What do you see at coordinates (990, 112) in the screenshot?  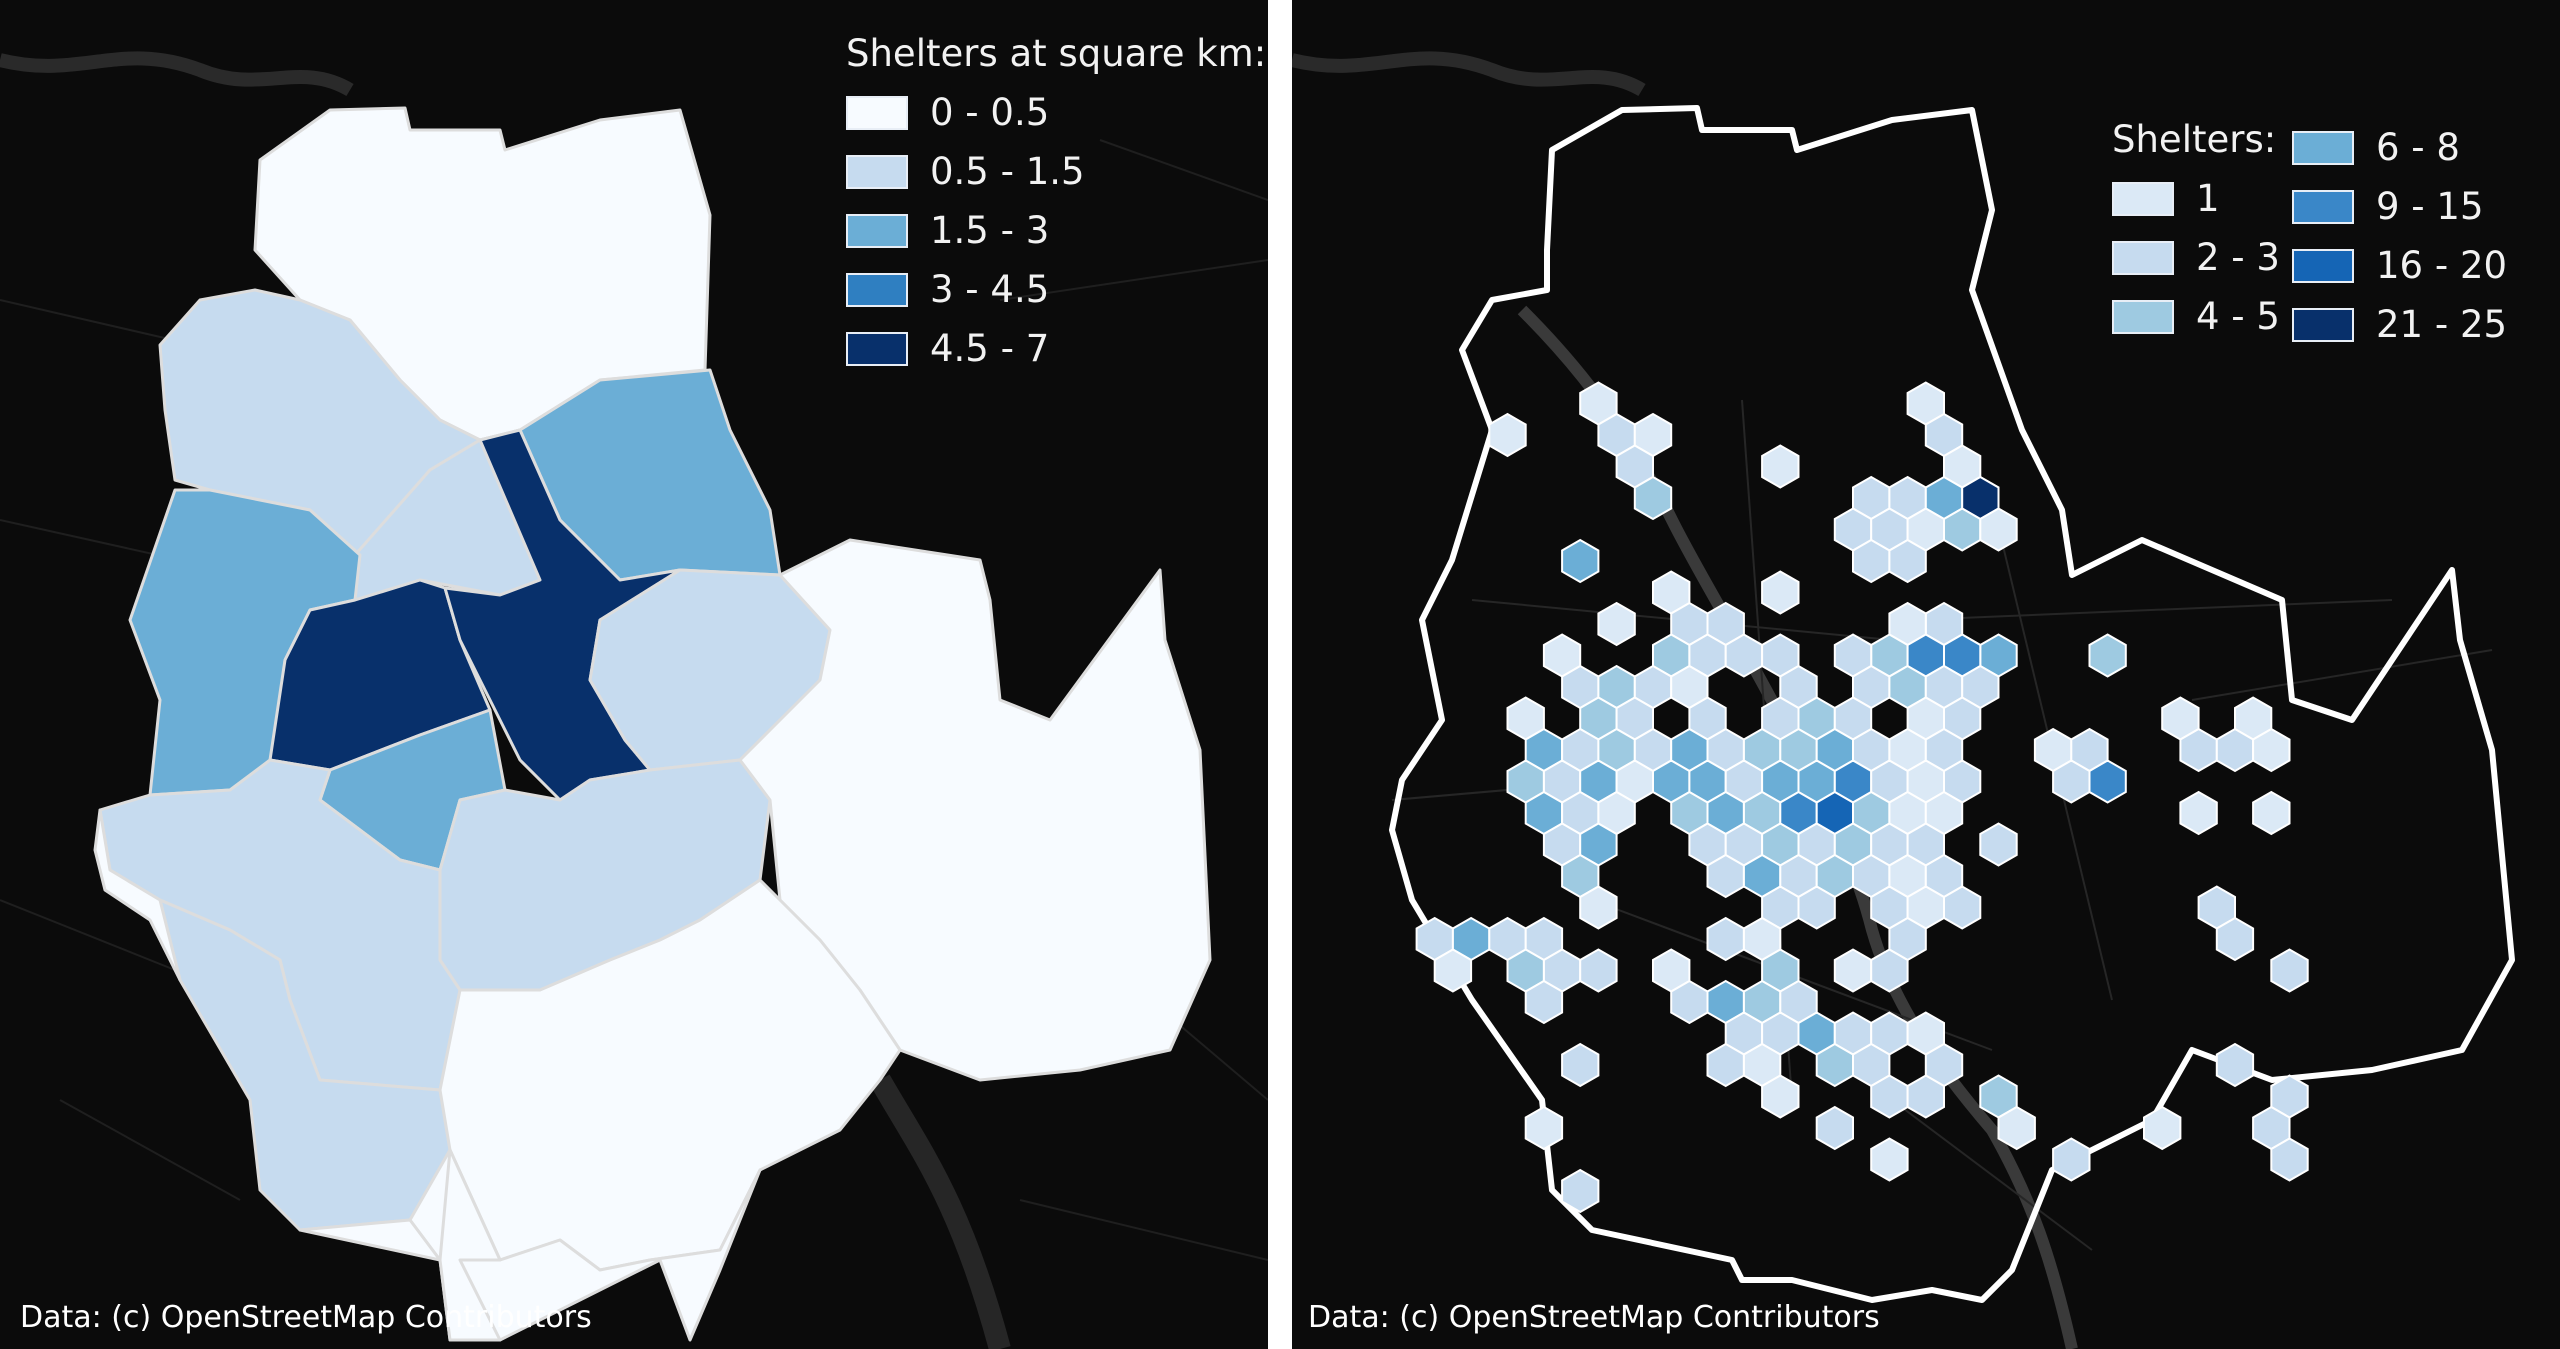 I see `legend-label: 0 - 0.5` at bounding box center [990, 112].